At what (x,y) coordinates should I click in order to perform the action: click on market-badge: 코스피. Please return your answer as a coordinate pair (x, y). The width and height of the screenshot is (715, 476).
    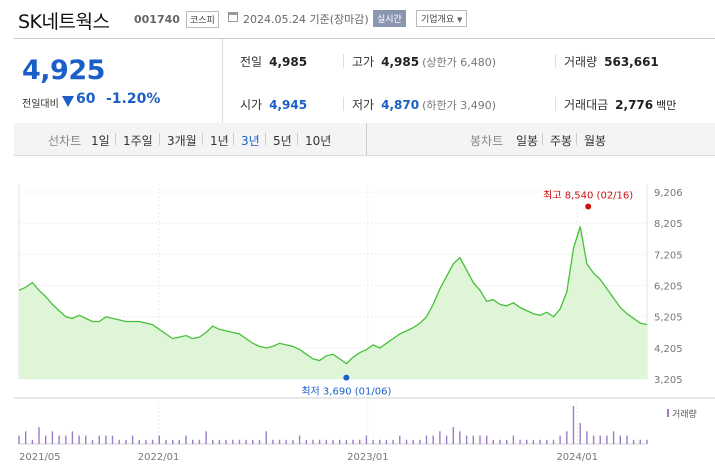
    Looking at the image, I should click on (202, 19).